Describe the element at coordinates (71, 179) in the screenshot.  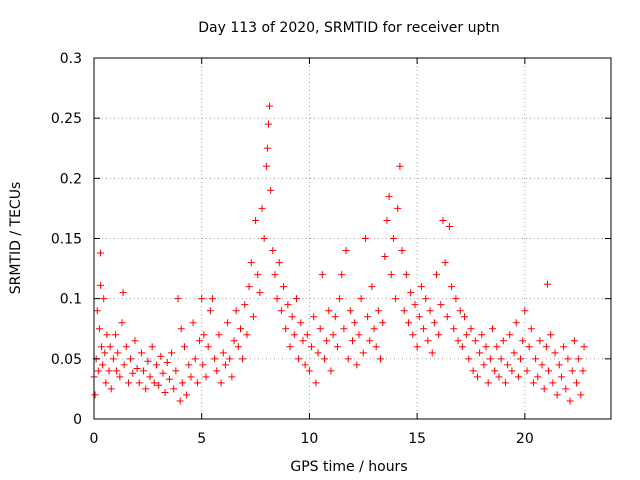
I see `y-tick-label: 0.2` at that location.